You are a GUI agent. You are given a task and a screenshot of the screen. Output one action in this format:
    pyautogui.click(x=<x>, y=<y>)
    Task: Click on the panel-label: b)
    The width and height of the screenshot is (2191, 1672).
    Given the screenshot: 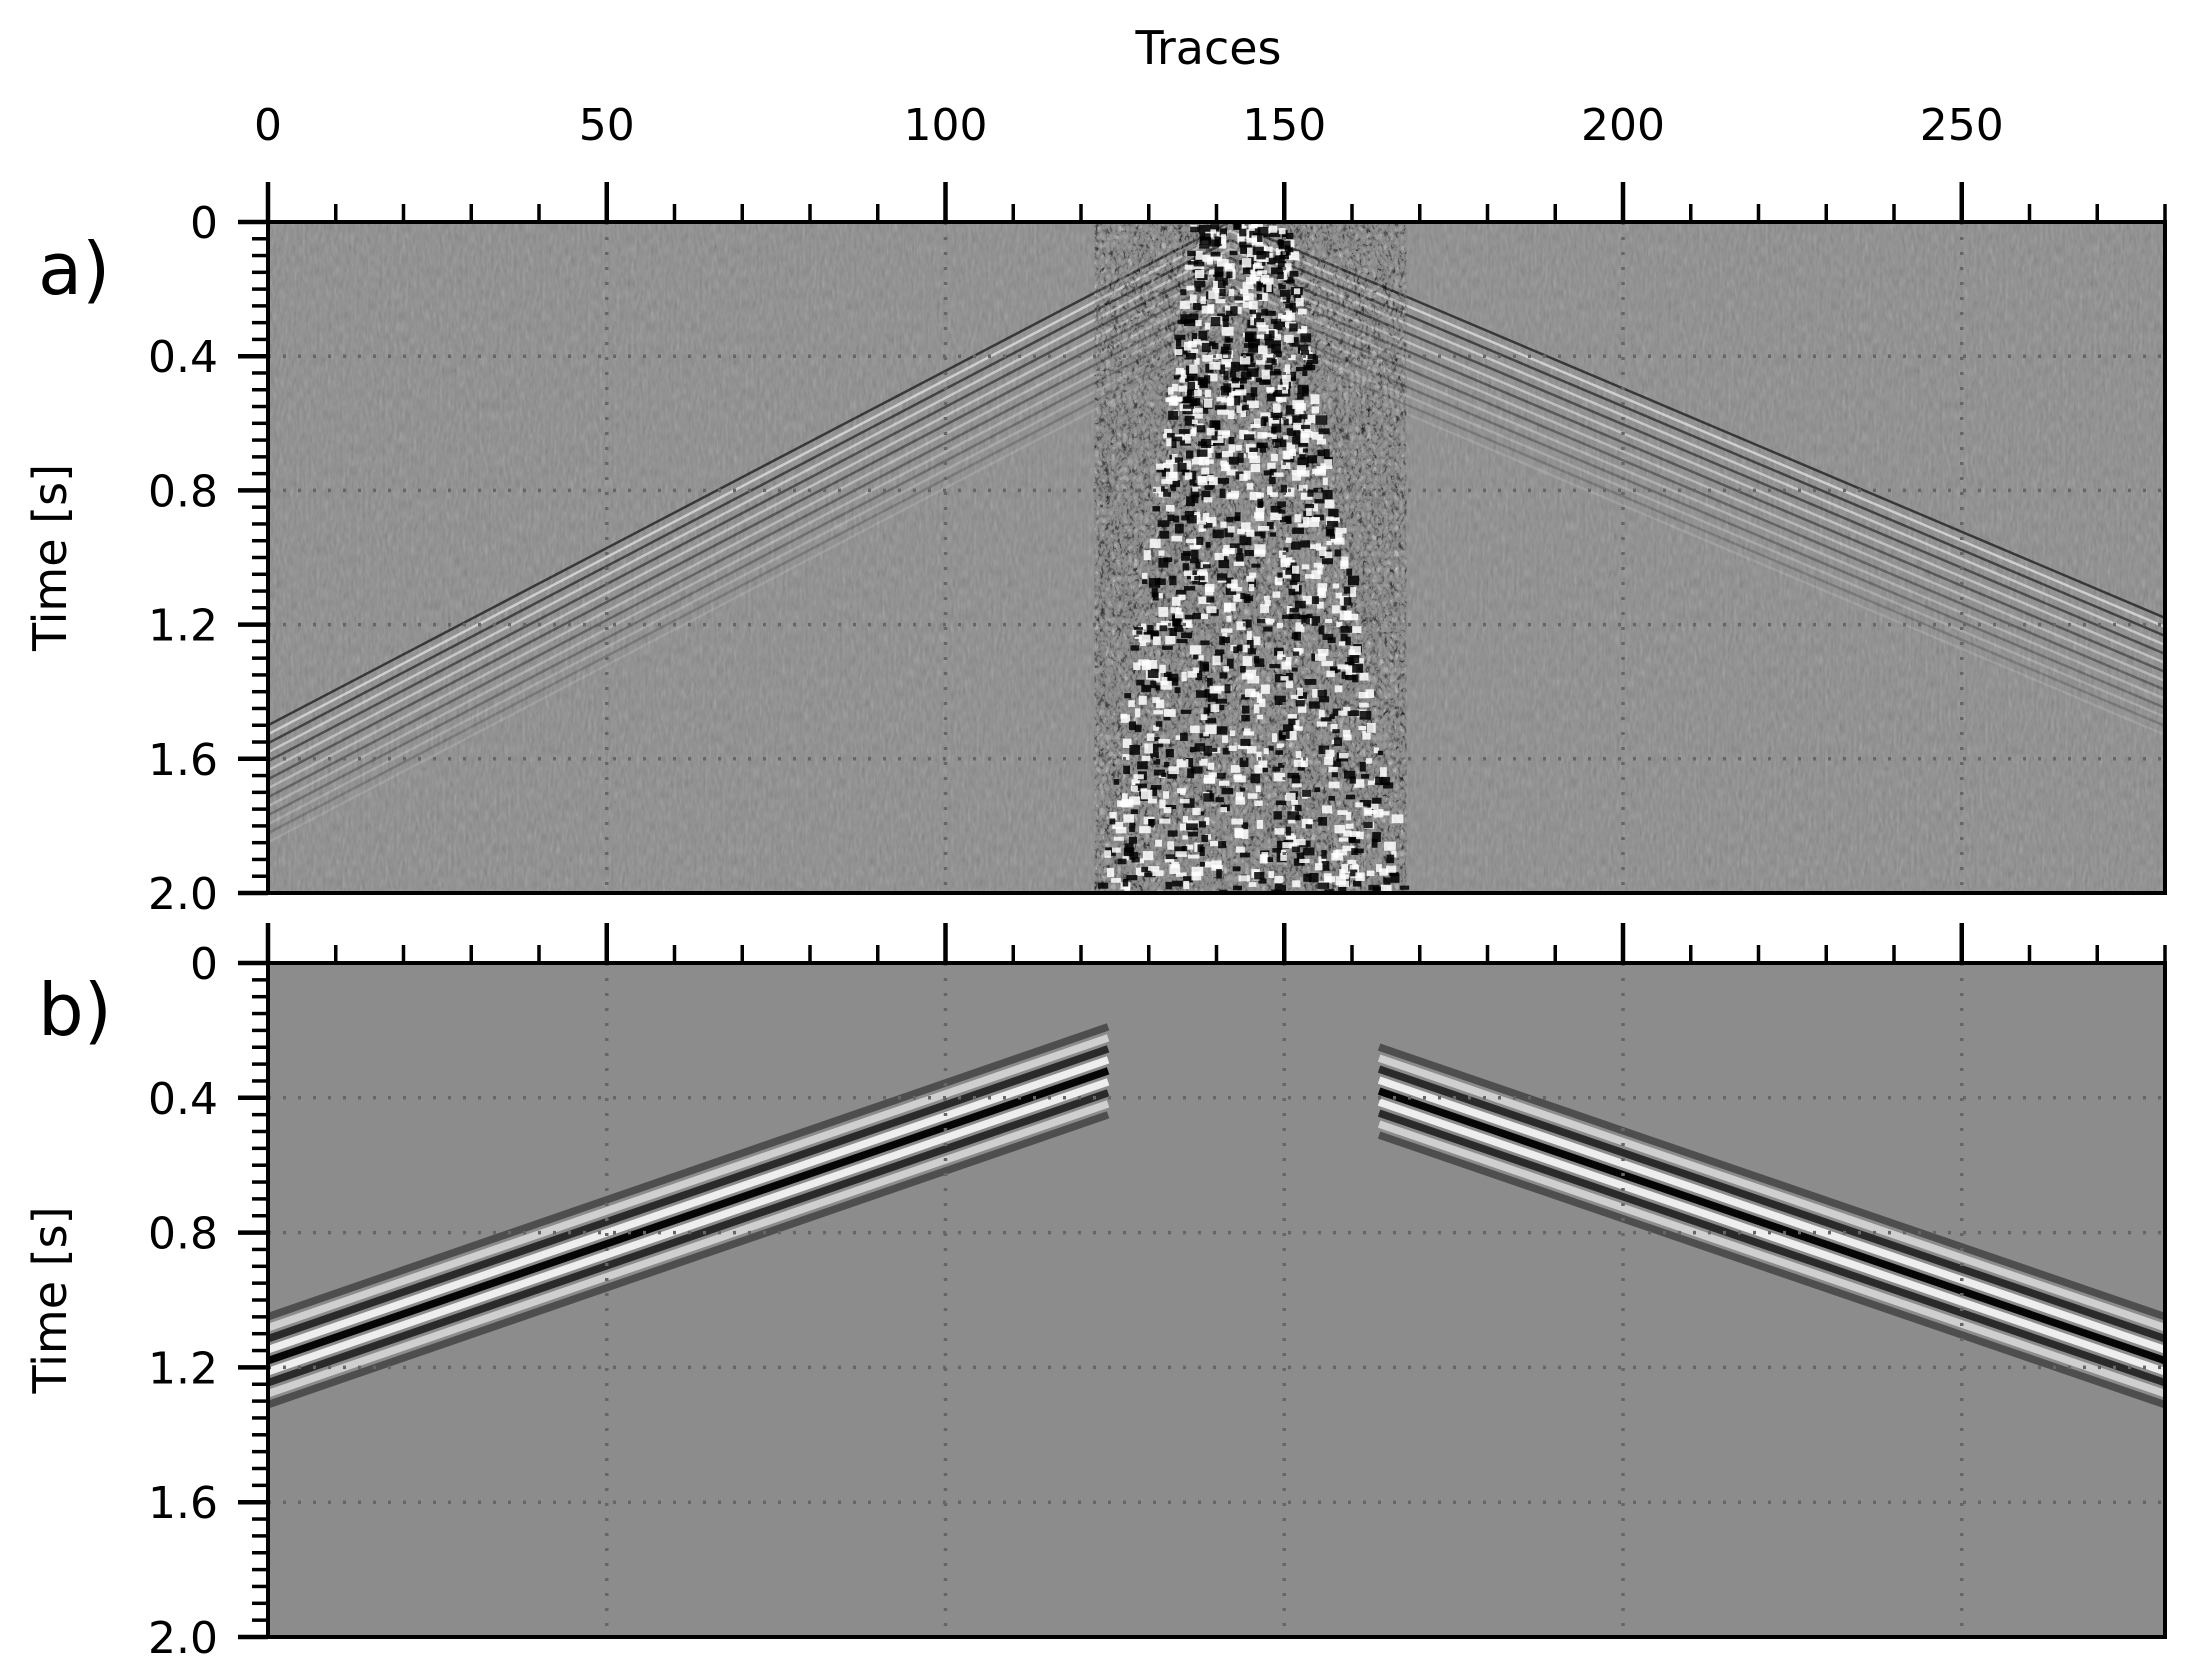 What is the action you would take?
    pyautogui.click(x=75, y=1010)
    